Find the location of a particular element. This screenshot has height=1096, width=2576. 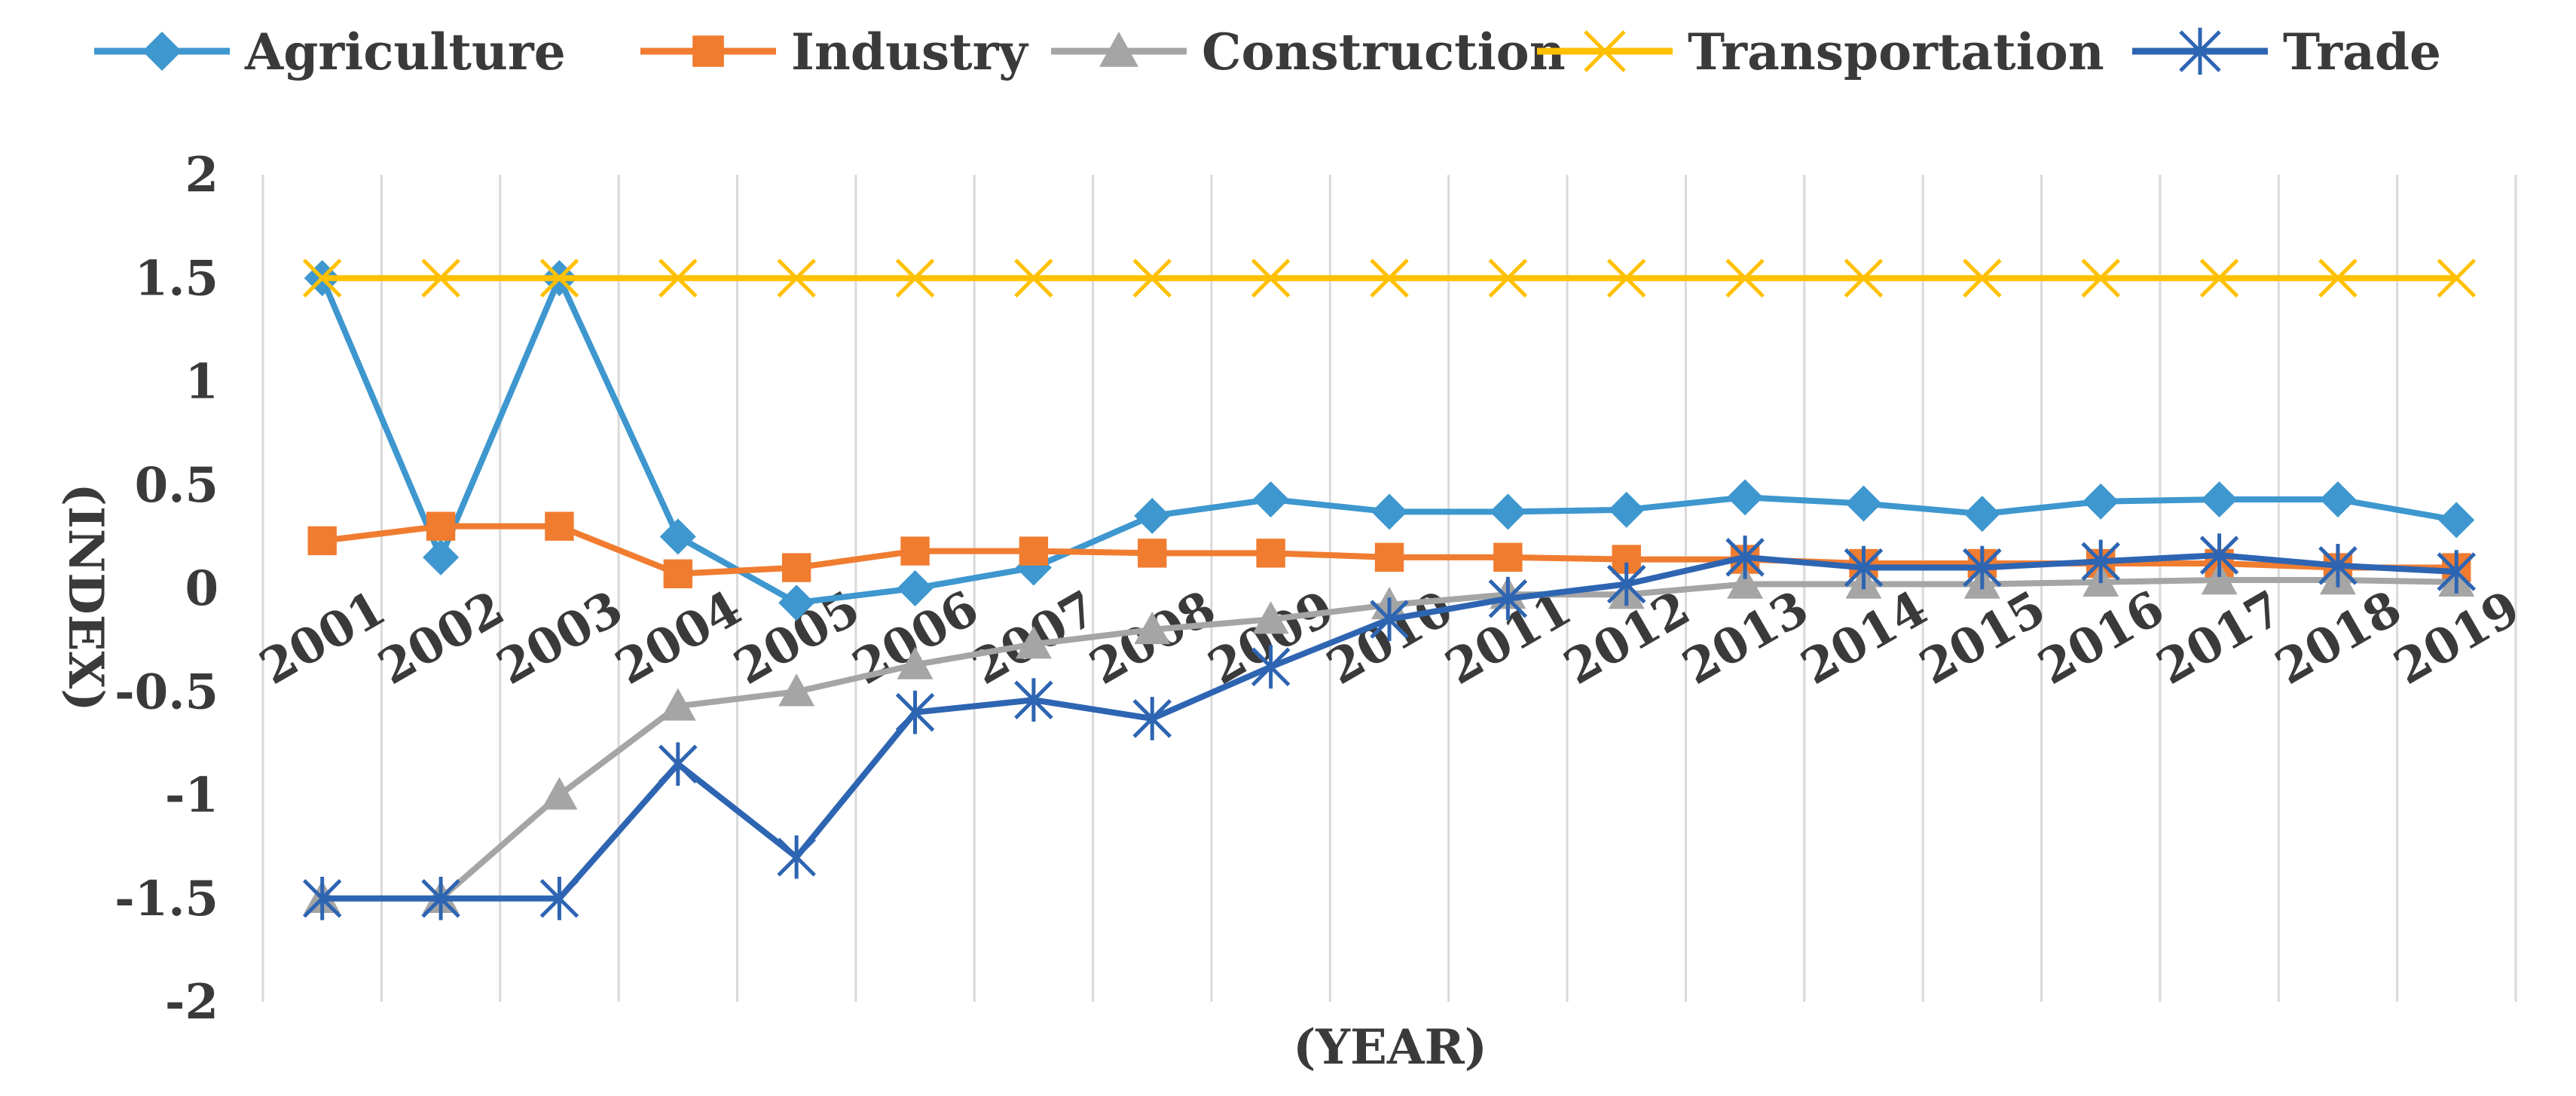

y-tick-label: -2 is located at coordinates (191, 1002).